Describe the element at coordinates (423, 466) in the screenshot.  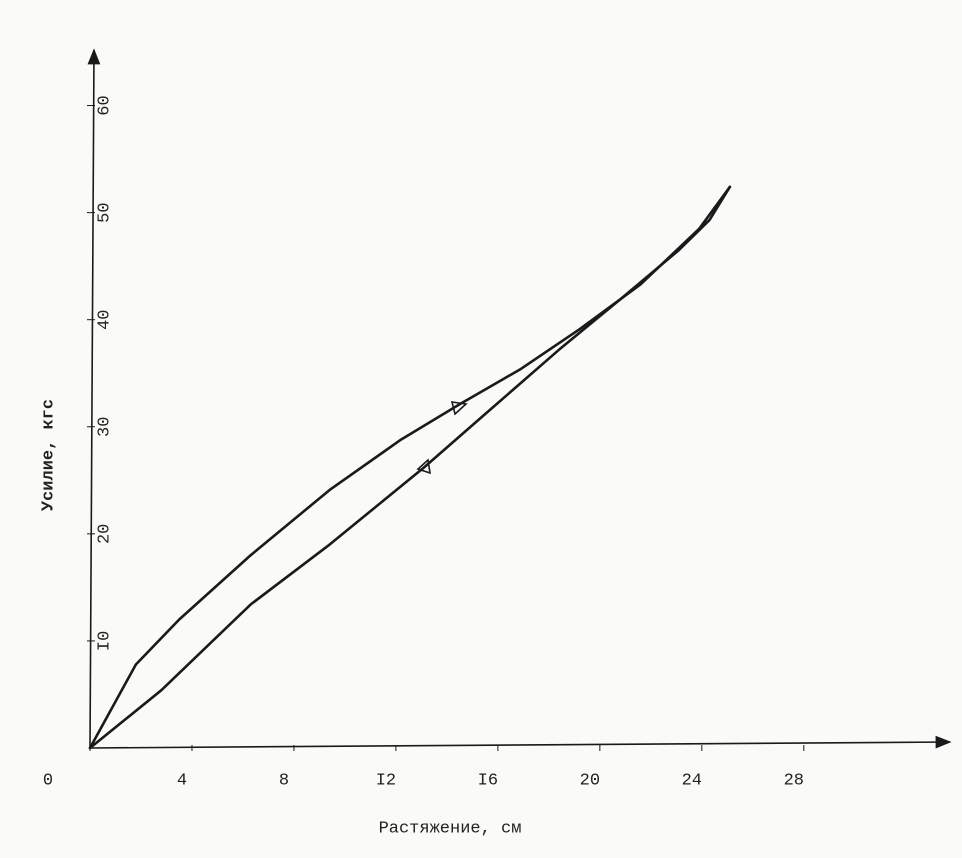
I see `direction-arrow` at that location.